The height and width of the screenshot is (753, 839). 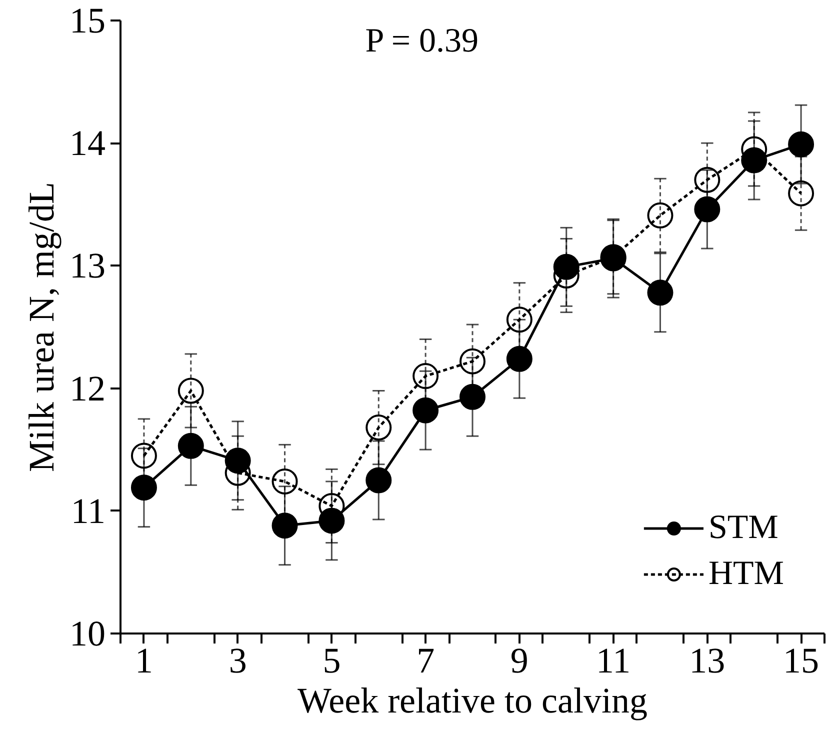 I want to click on legend-label: STM, so click(x=743, y=528).